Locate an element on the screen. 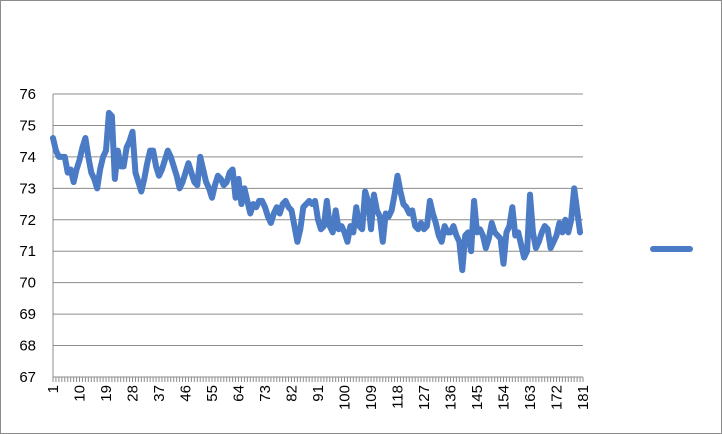 The width and height of the screenshot is (722, 434). x-tick-label: 172 is located at coordinates (557, 397).